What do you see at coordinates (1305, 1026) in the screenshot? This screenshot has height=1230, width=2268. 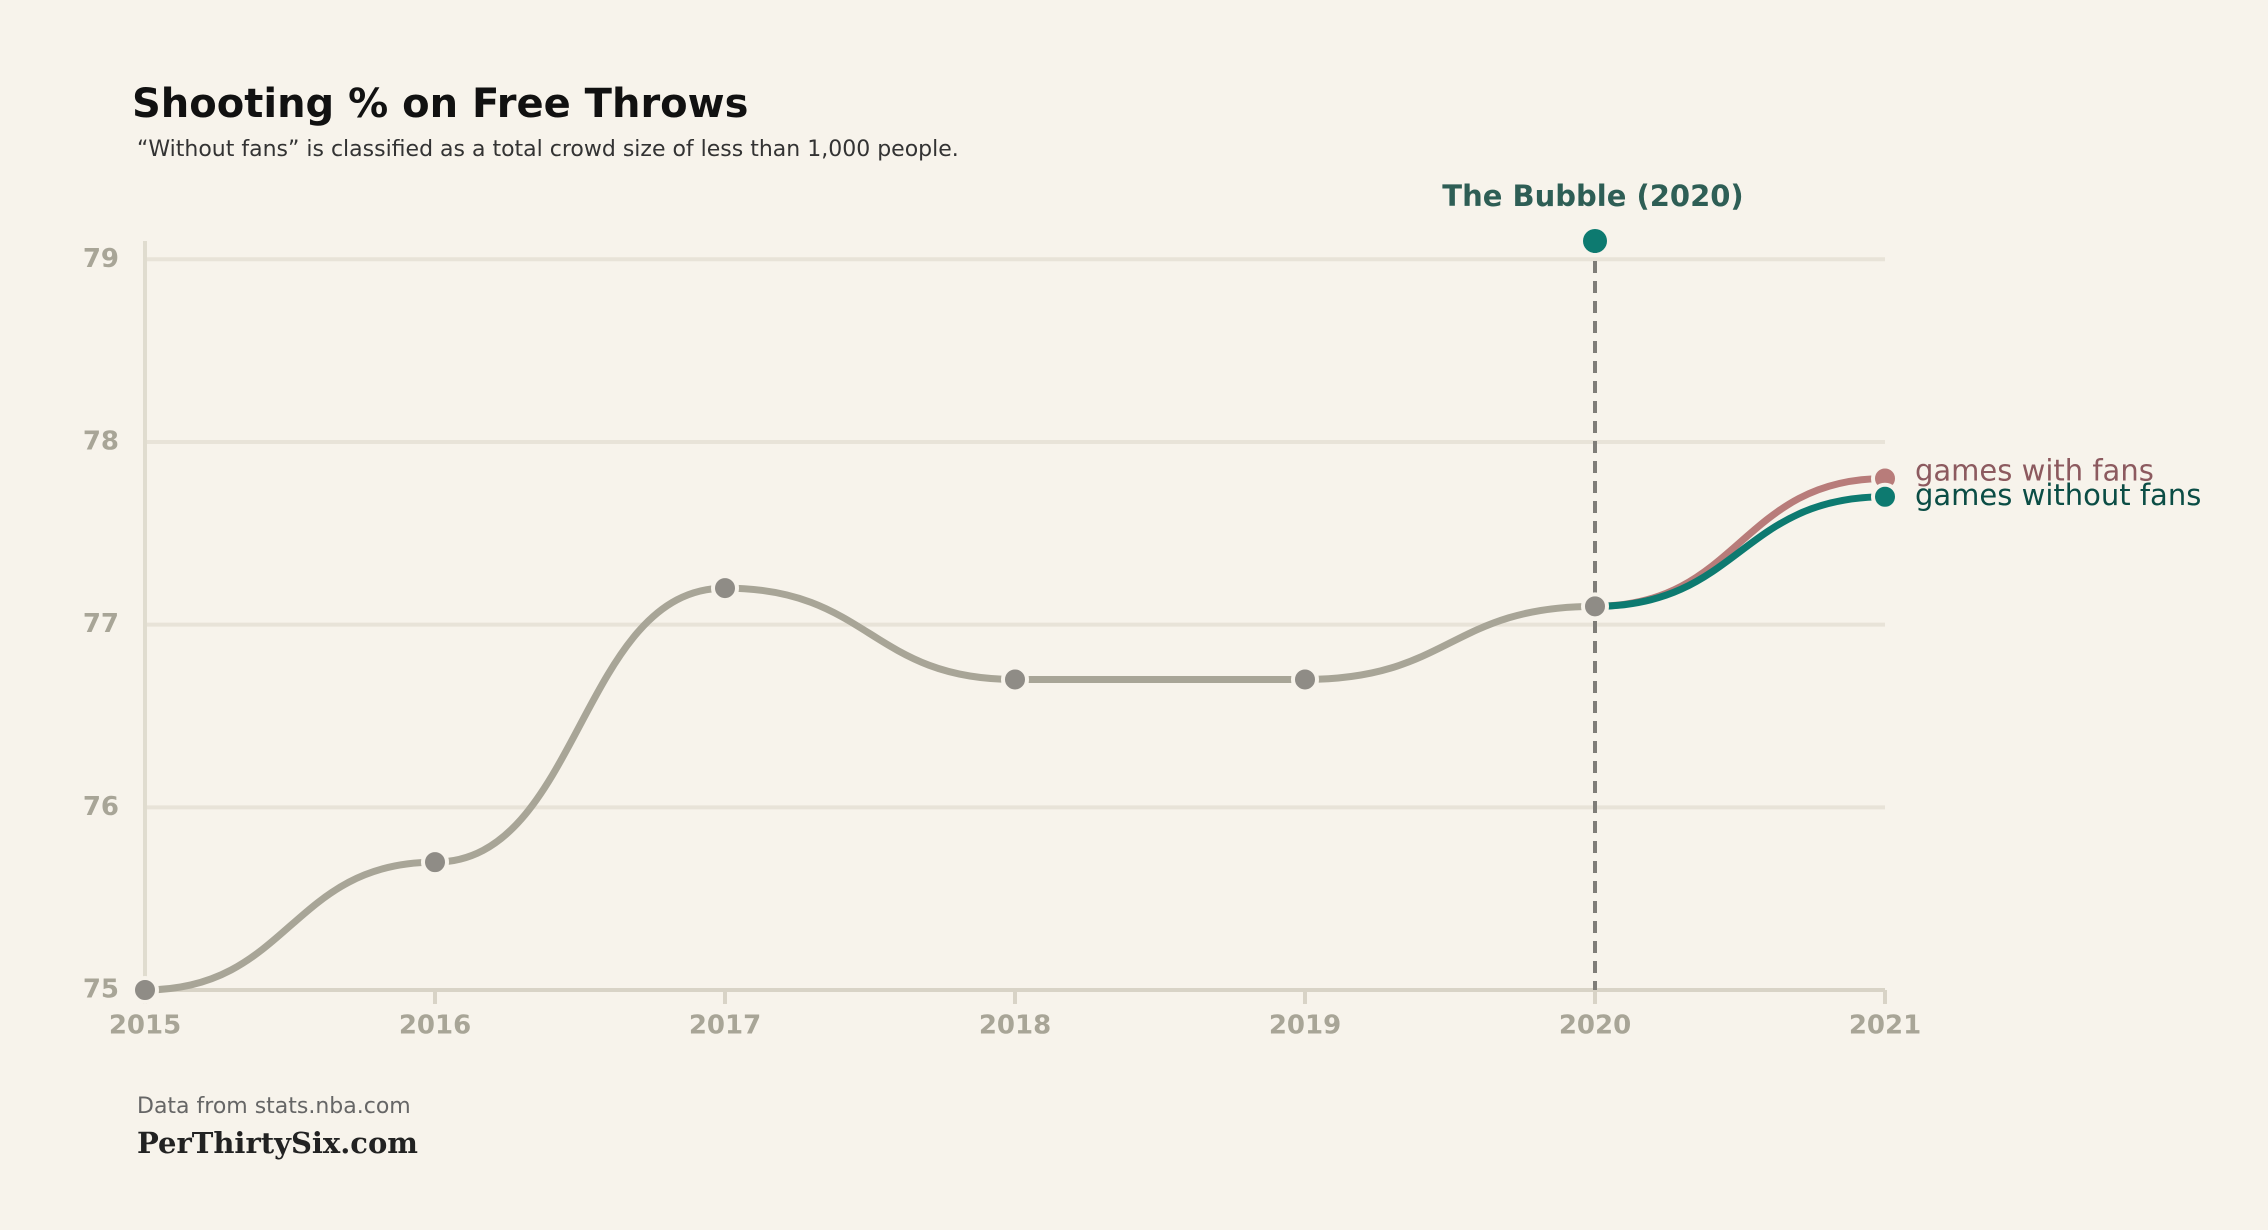 I see `x-tick-label: 2019` at bounding box center [1305, 1026].